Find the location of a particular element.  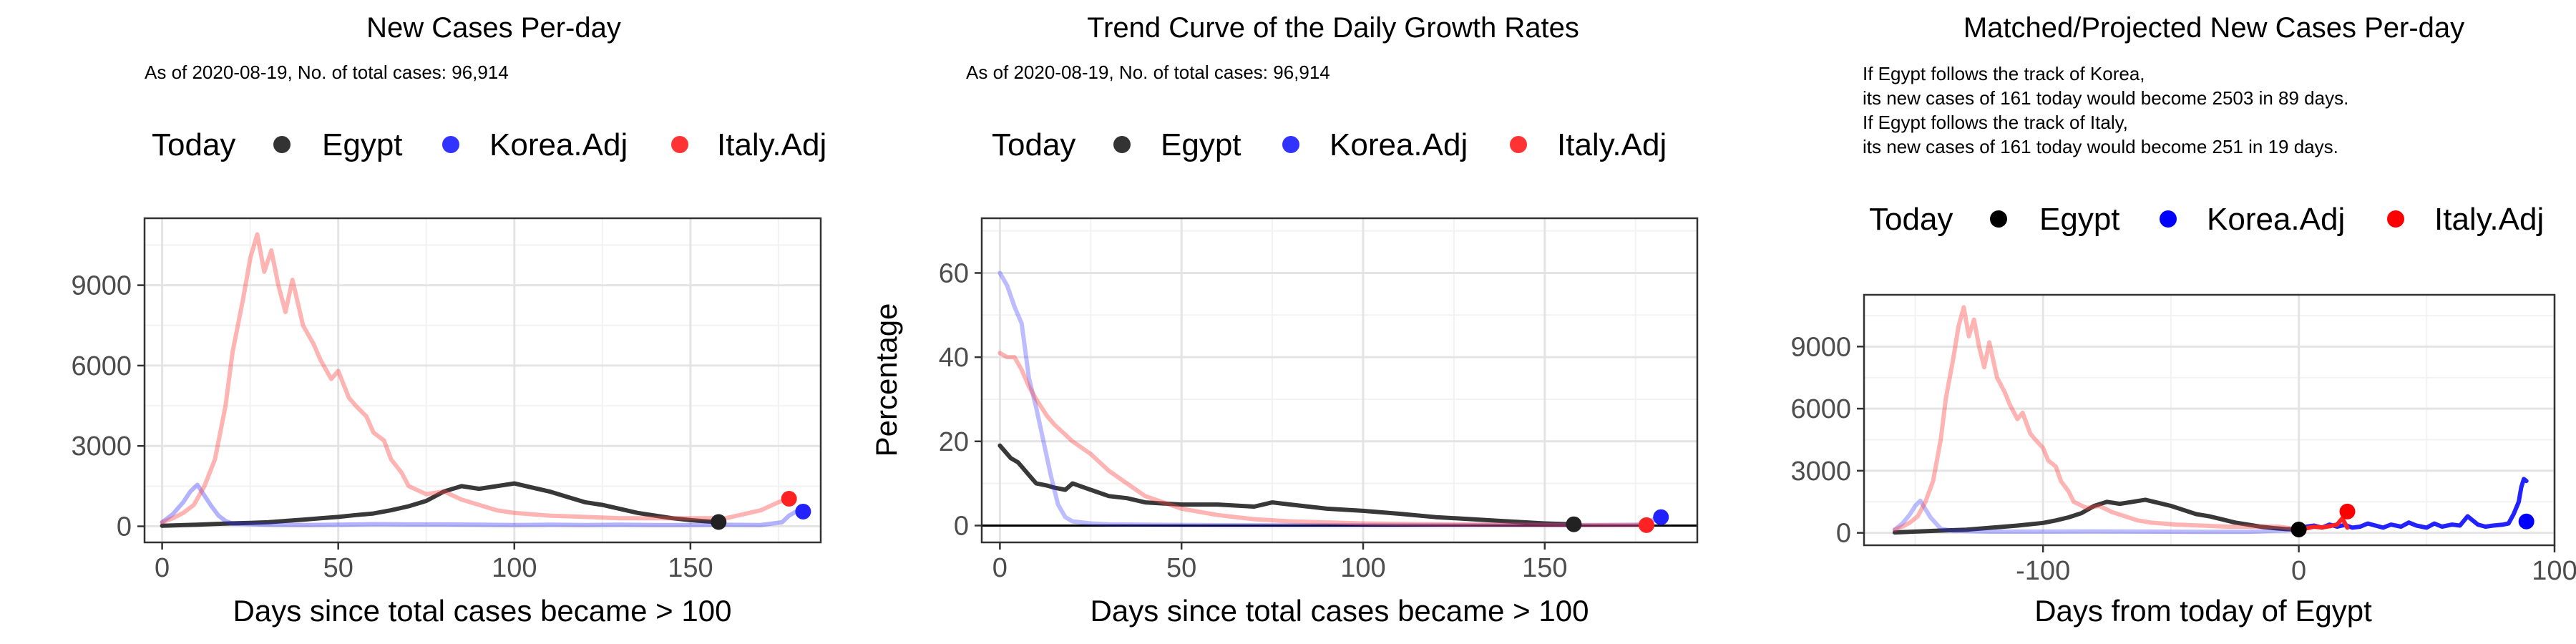

y-tick-label: 40 is located at coordinates (954, 358).